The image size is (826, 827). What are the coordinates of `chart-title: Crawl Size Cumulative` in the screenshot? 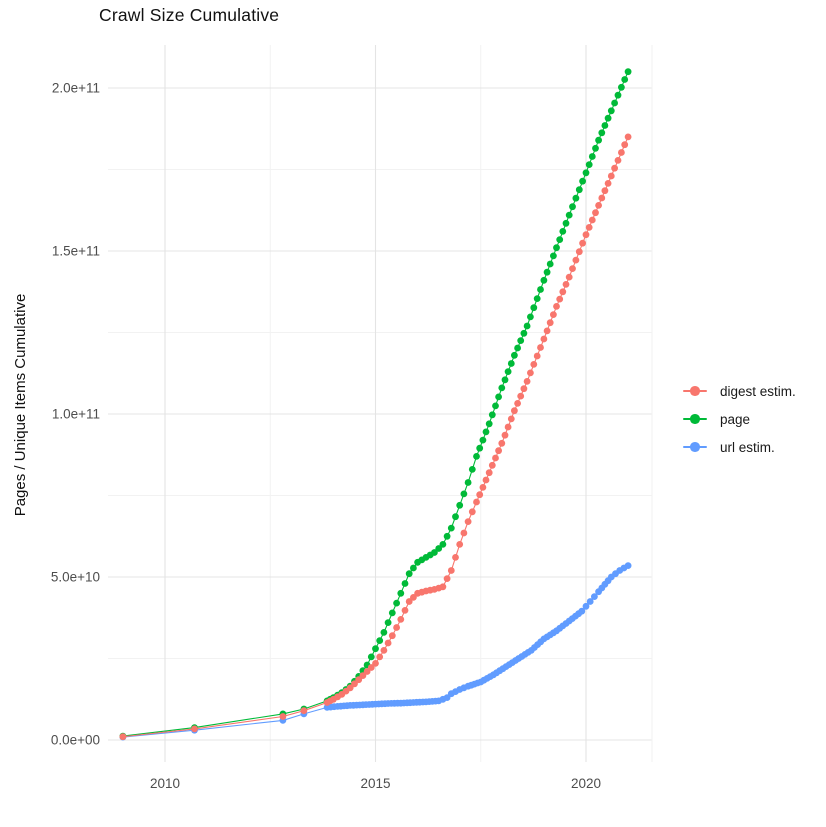 It's located at (189, 15).